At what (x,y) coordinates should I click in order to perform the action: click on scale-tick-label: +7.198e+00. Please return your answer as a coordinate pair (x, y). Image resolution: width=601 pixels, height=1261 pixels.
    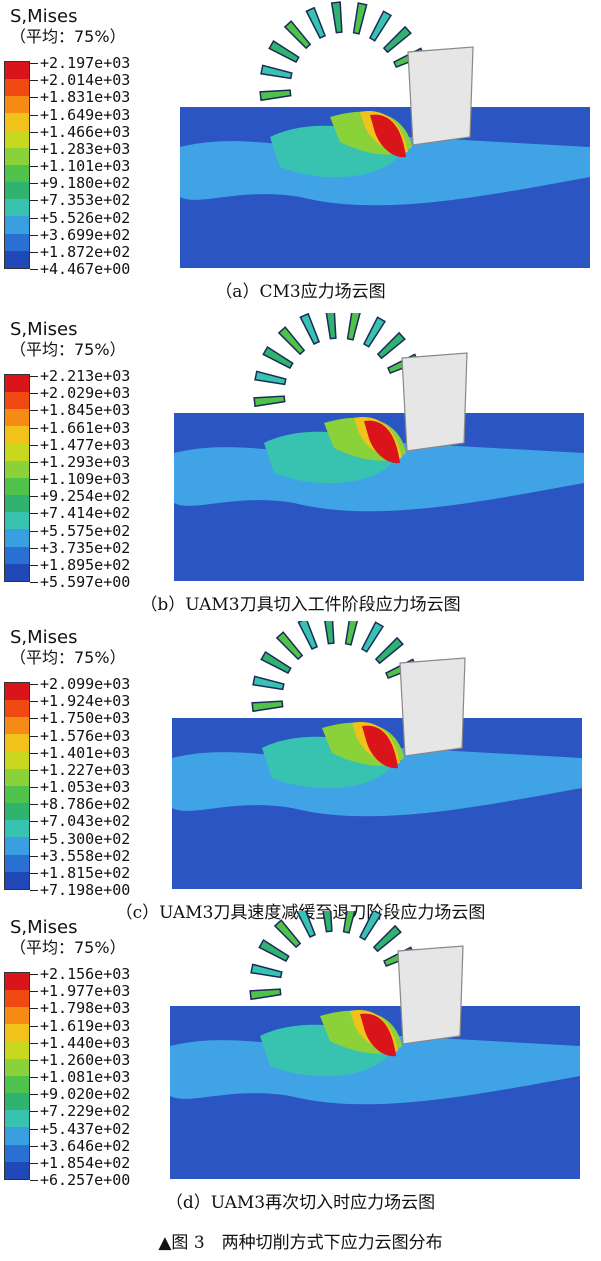
    Looking at the image, I should click on (97, 891).